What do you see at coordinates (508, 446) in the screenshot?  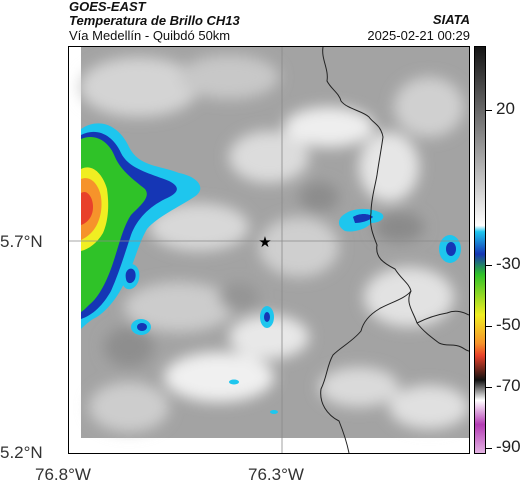 I see `cb-label-m90: -90` at bounding box center [508, 446].